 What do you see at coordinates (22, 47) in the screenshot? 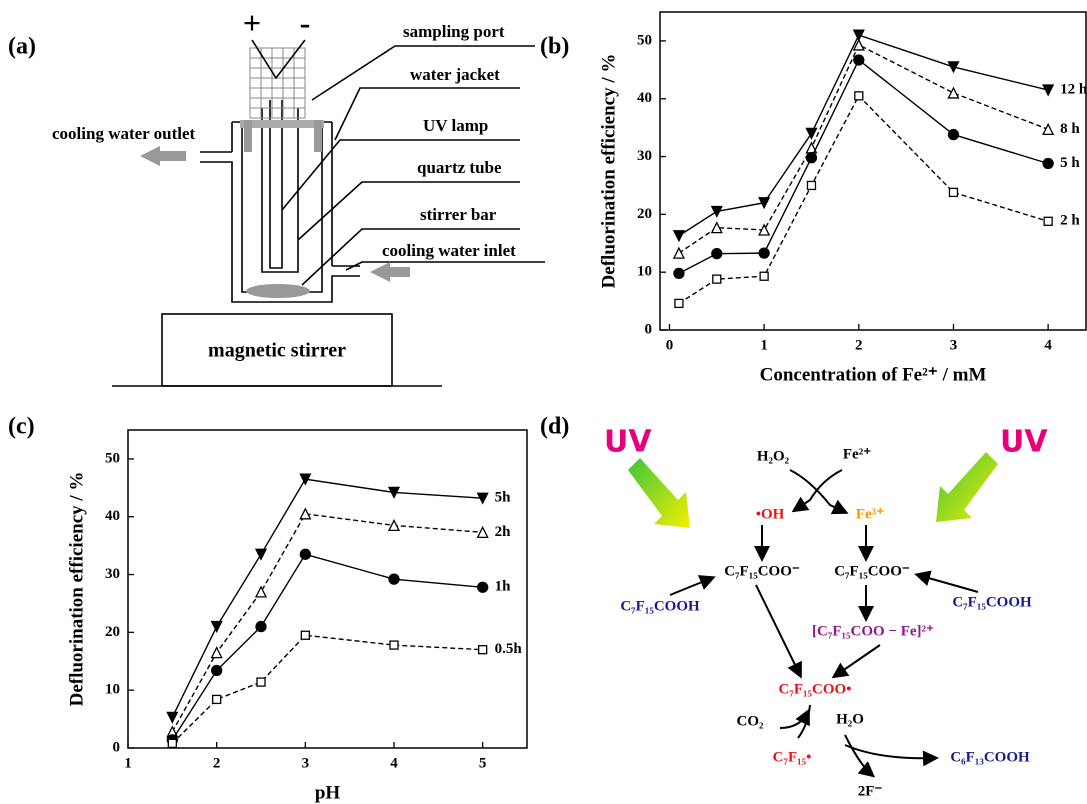
I see `panel-label: (a)` at bounding box center [22, 47].